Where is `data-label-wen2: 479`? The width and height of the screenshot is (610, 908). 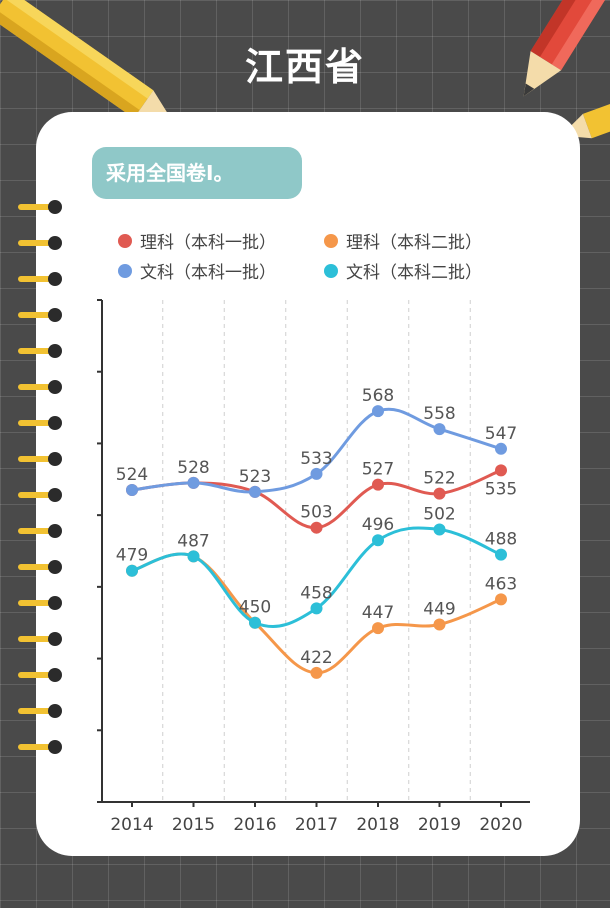
data-label-wen2: 479 is located at coordinates (132, 556).